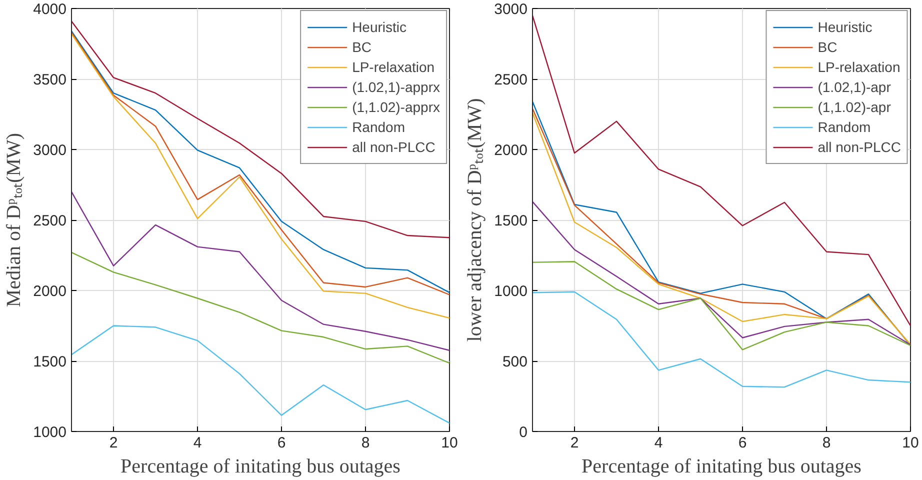 The height and width of the screenshot is (480, 922). What do you see at coordinates (14, 220) in the screenshot?
I see `y-axis-title: Median of Dᵖₜₒₜ(MW)` at bounding box center [14, 220].